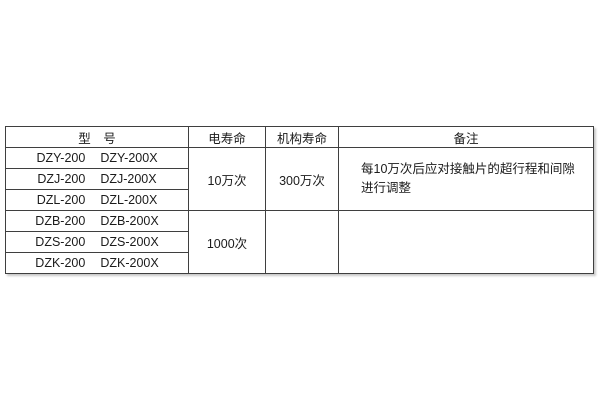 The width and height of the screenshot is (600, 400). I want to click on model-cell: DZL-200 DZL-200X, so click(97, 200).